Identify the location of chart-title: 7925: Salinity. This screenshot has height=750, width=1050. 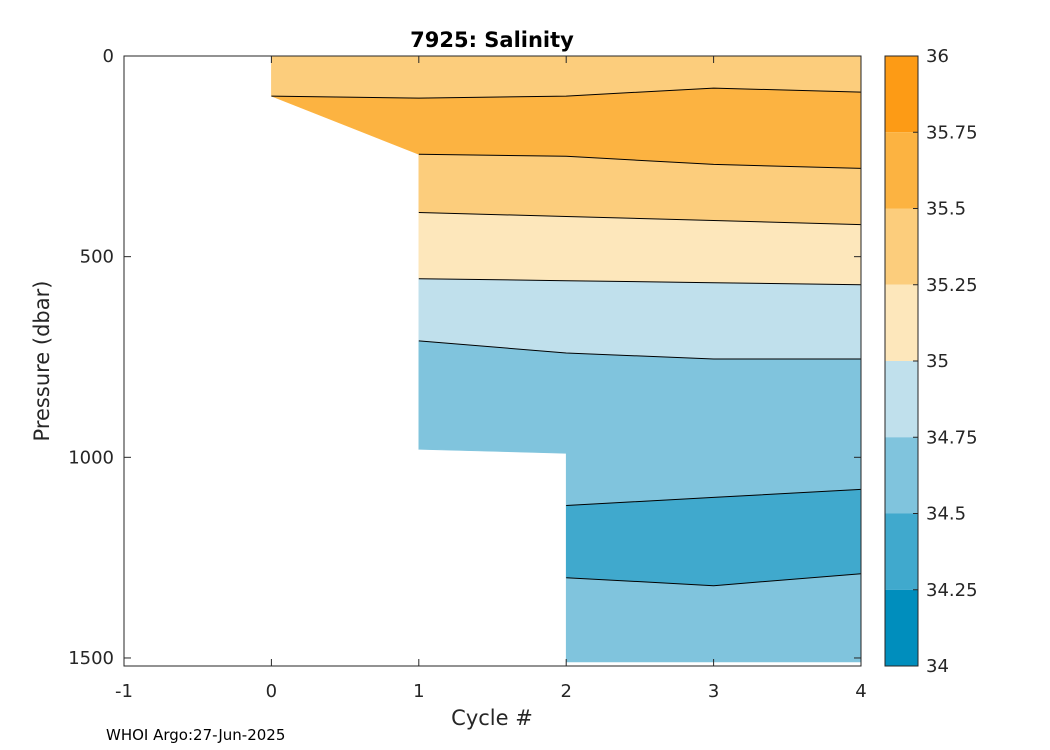
(492, 40).